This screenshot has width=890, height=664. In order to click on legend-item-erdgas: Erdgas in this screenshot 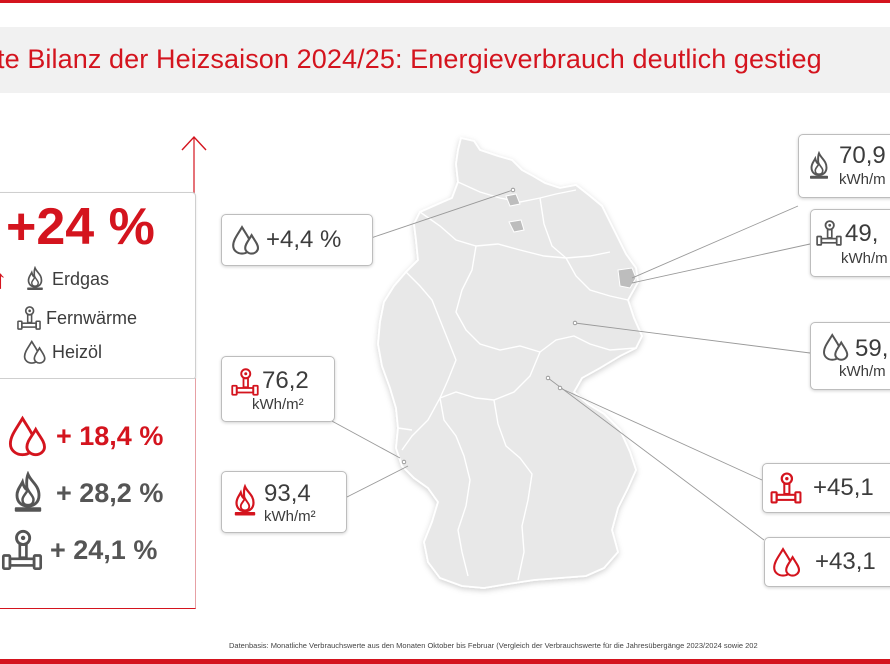, I will do `click(65, 279)`.